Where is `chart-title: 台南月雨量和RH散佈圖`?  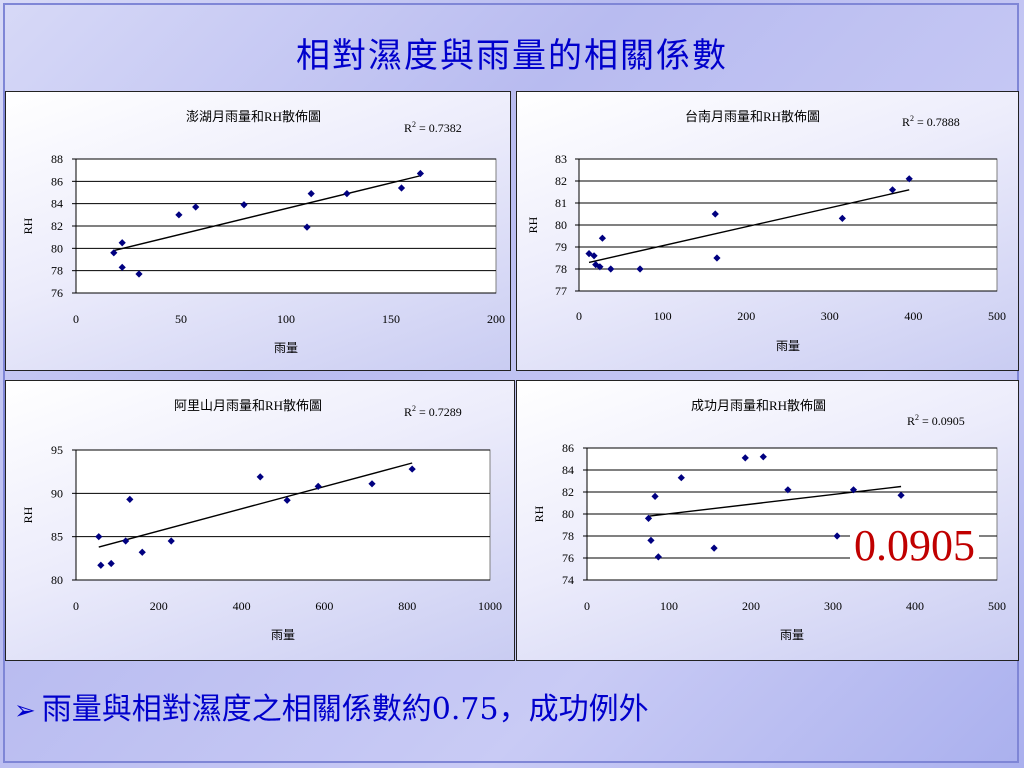 chart-title: 台南月雨量和RH散佈圖 is located at coordinates (753, 116).